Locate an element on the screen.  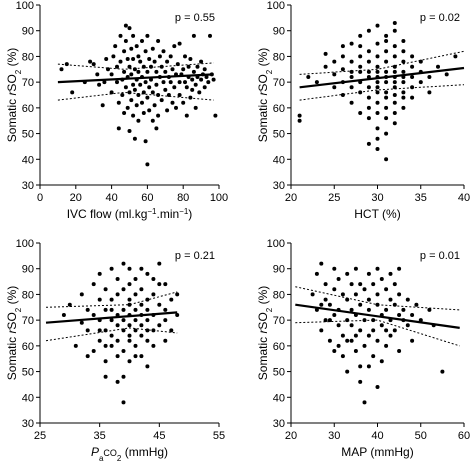
x-axis-label: MAP (mmHg) is located at coordinates (377, 452).